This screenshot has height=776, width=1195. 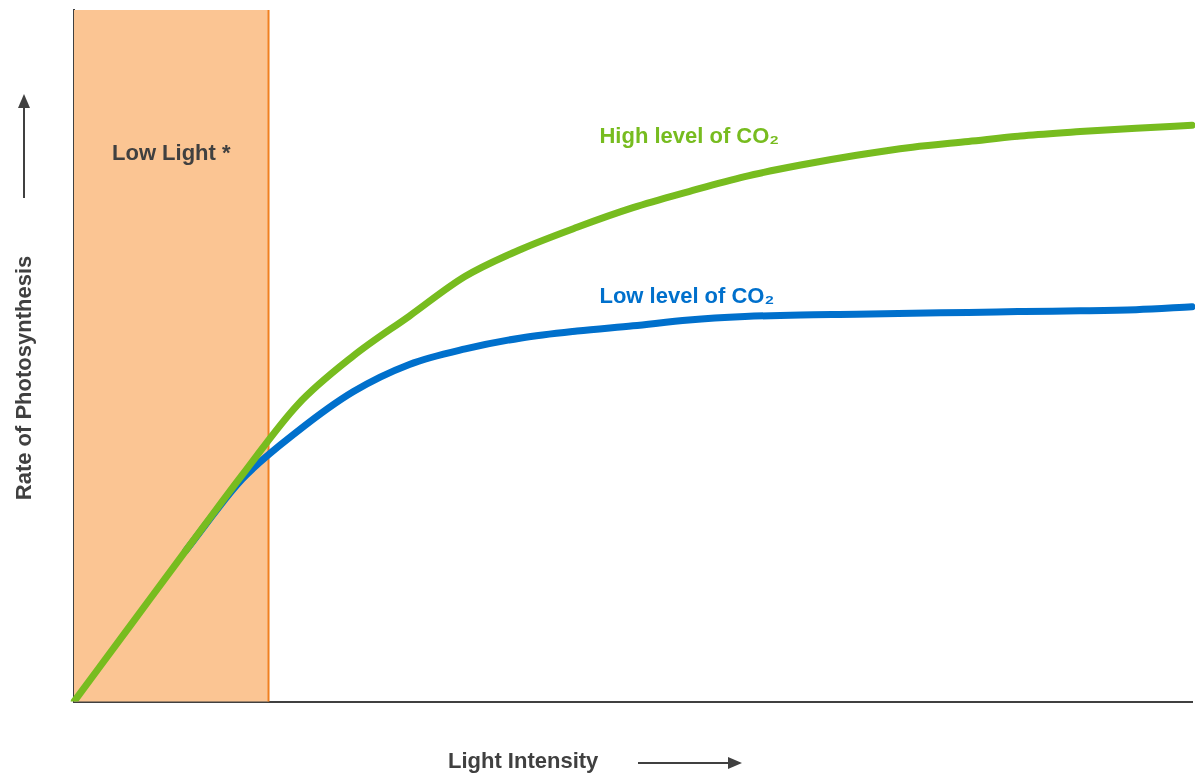 What do you see at coordinates (24, 378) in the screenshot?
I see `y-axis-title: Rate of Photosynthesis` at bounding box center [24, 378].